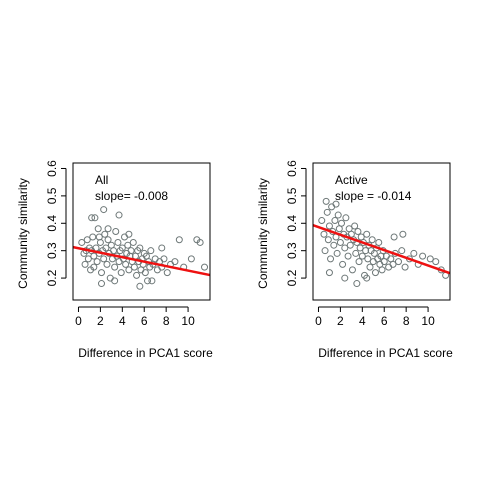 The height and width of the screenshot is (480, 480). I want to click on panel-all-x-tick-label: 4, so click(122, 321).